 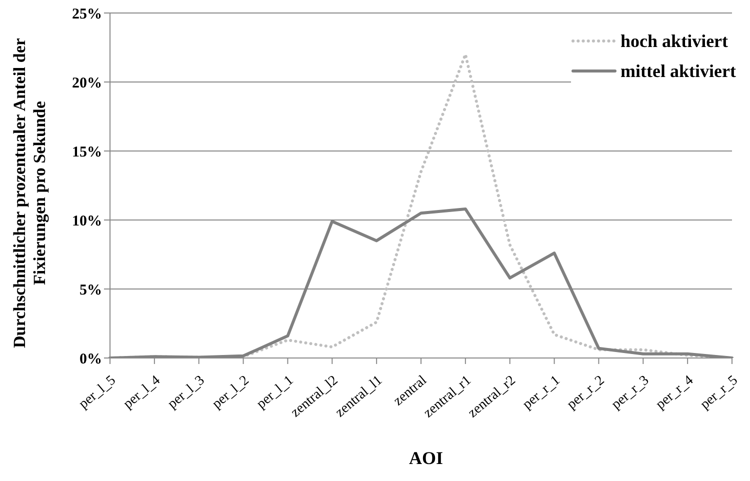 What do you see at coordinates (91, 359) in the screenshot?
I see `y-tick-label: 0%` at bounding box center [91, 359].